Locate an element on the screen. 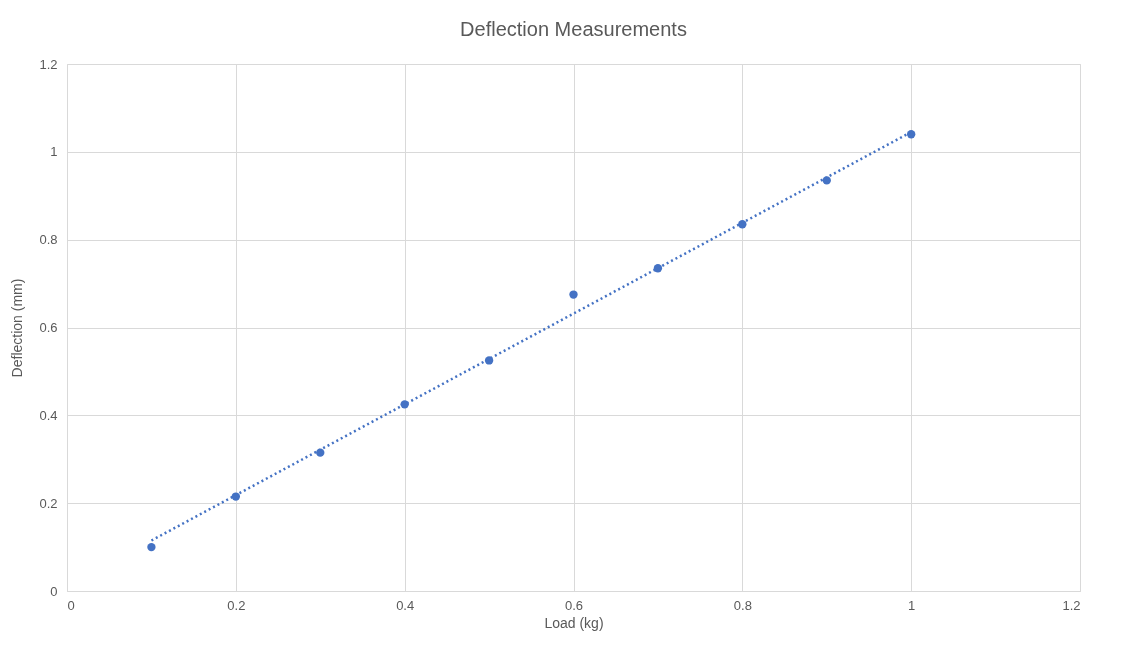 The image size is (1123, 663). y-tick-label: 1 is located at coordinates (54, 152).